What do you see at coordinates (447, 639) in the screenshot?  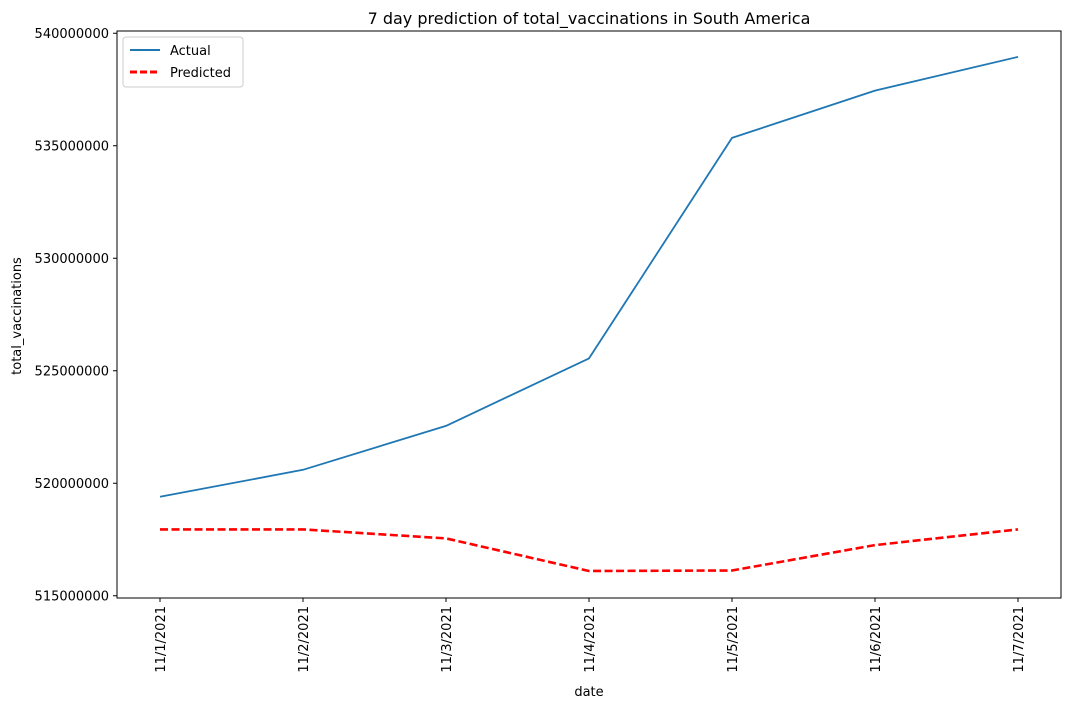 I see `x-tick-label: 11/3/2021` at bounding box center [447, 639].